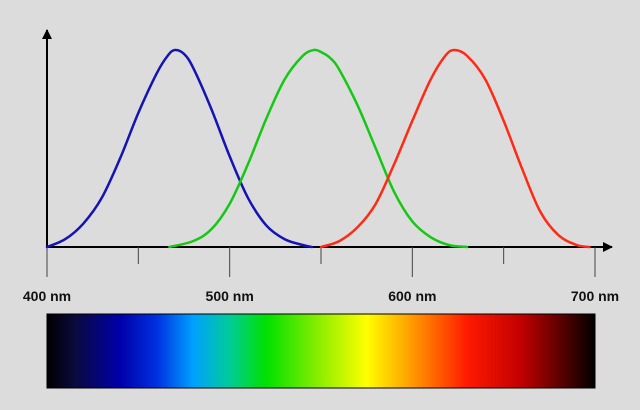  What do you see at coordinates (595, 296) in the screenshot?
I see `x-tick-label-700: 700 nm` at bounding box center [595, 296].